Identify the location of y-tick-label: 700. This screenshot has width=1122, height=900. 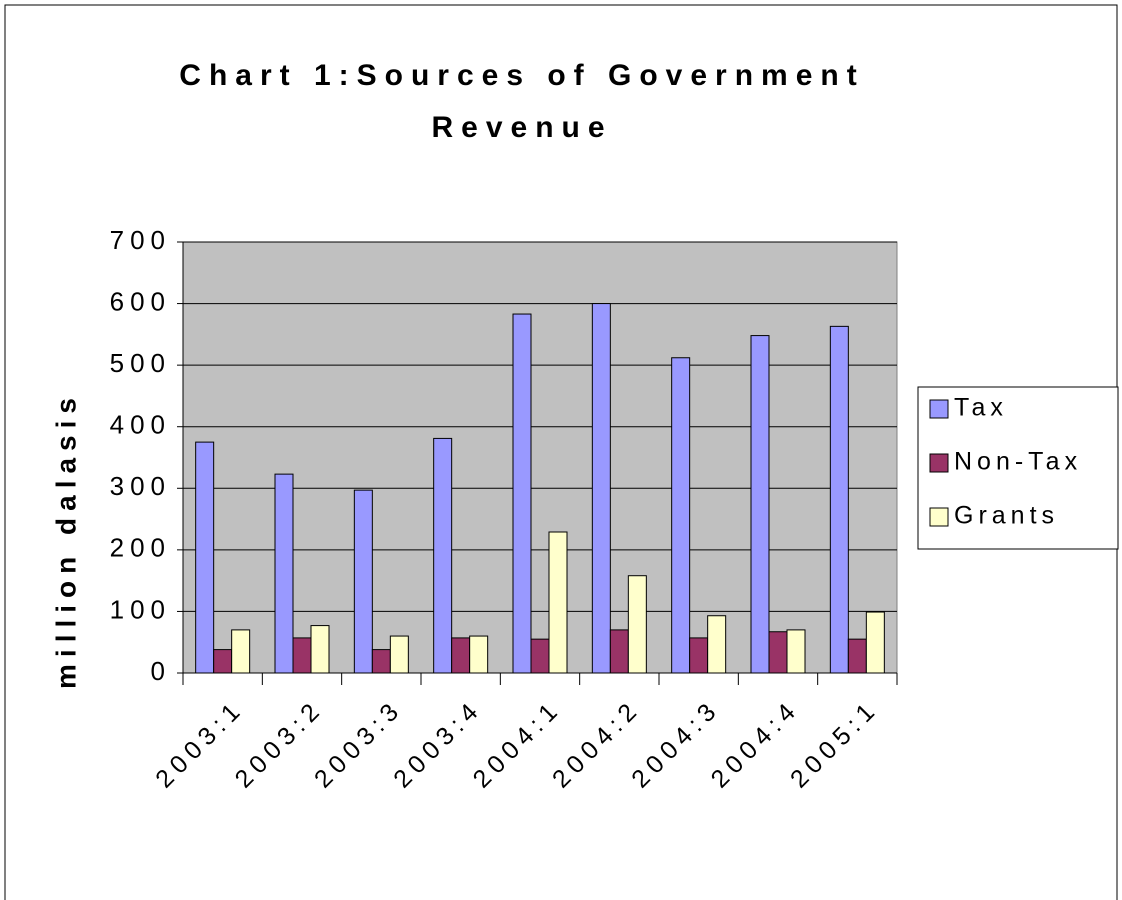
(140, 240).